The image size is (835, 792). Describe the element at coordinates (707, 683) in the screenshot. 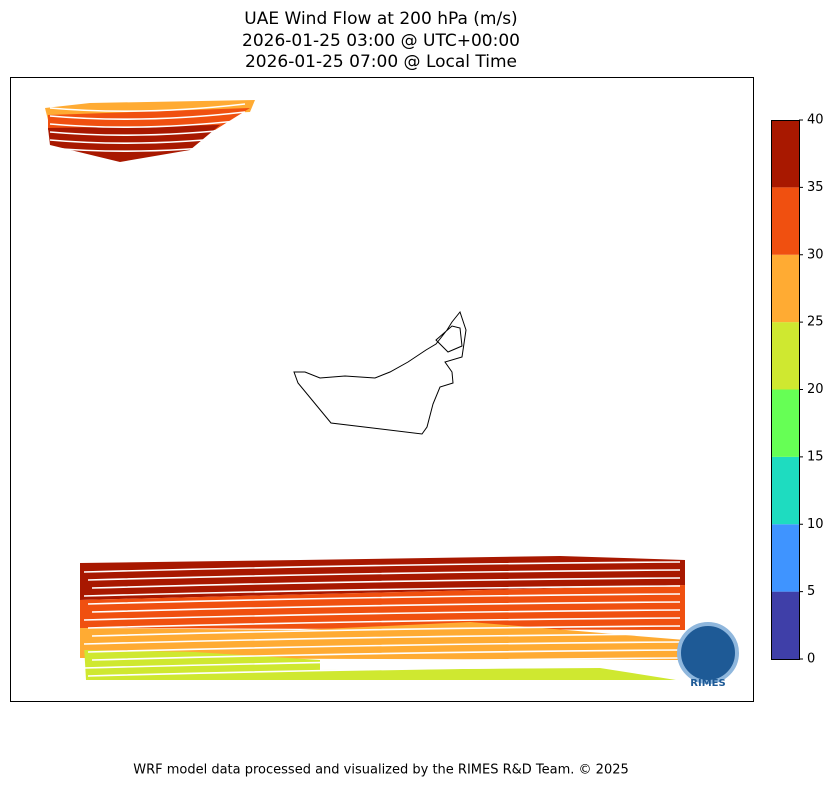

I see `logo-text: RIMES` at that location.